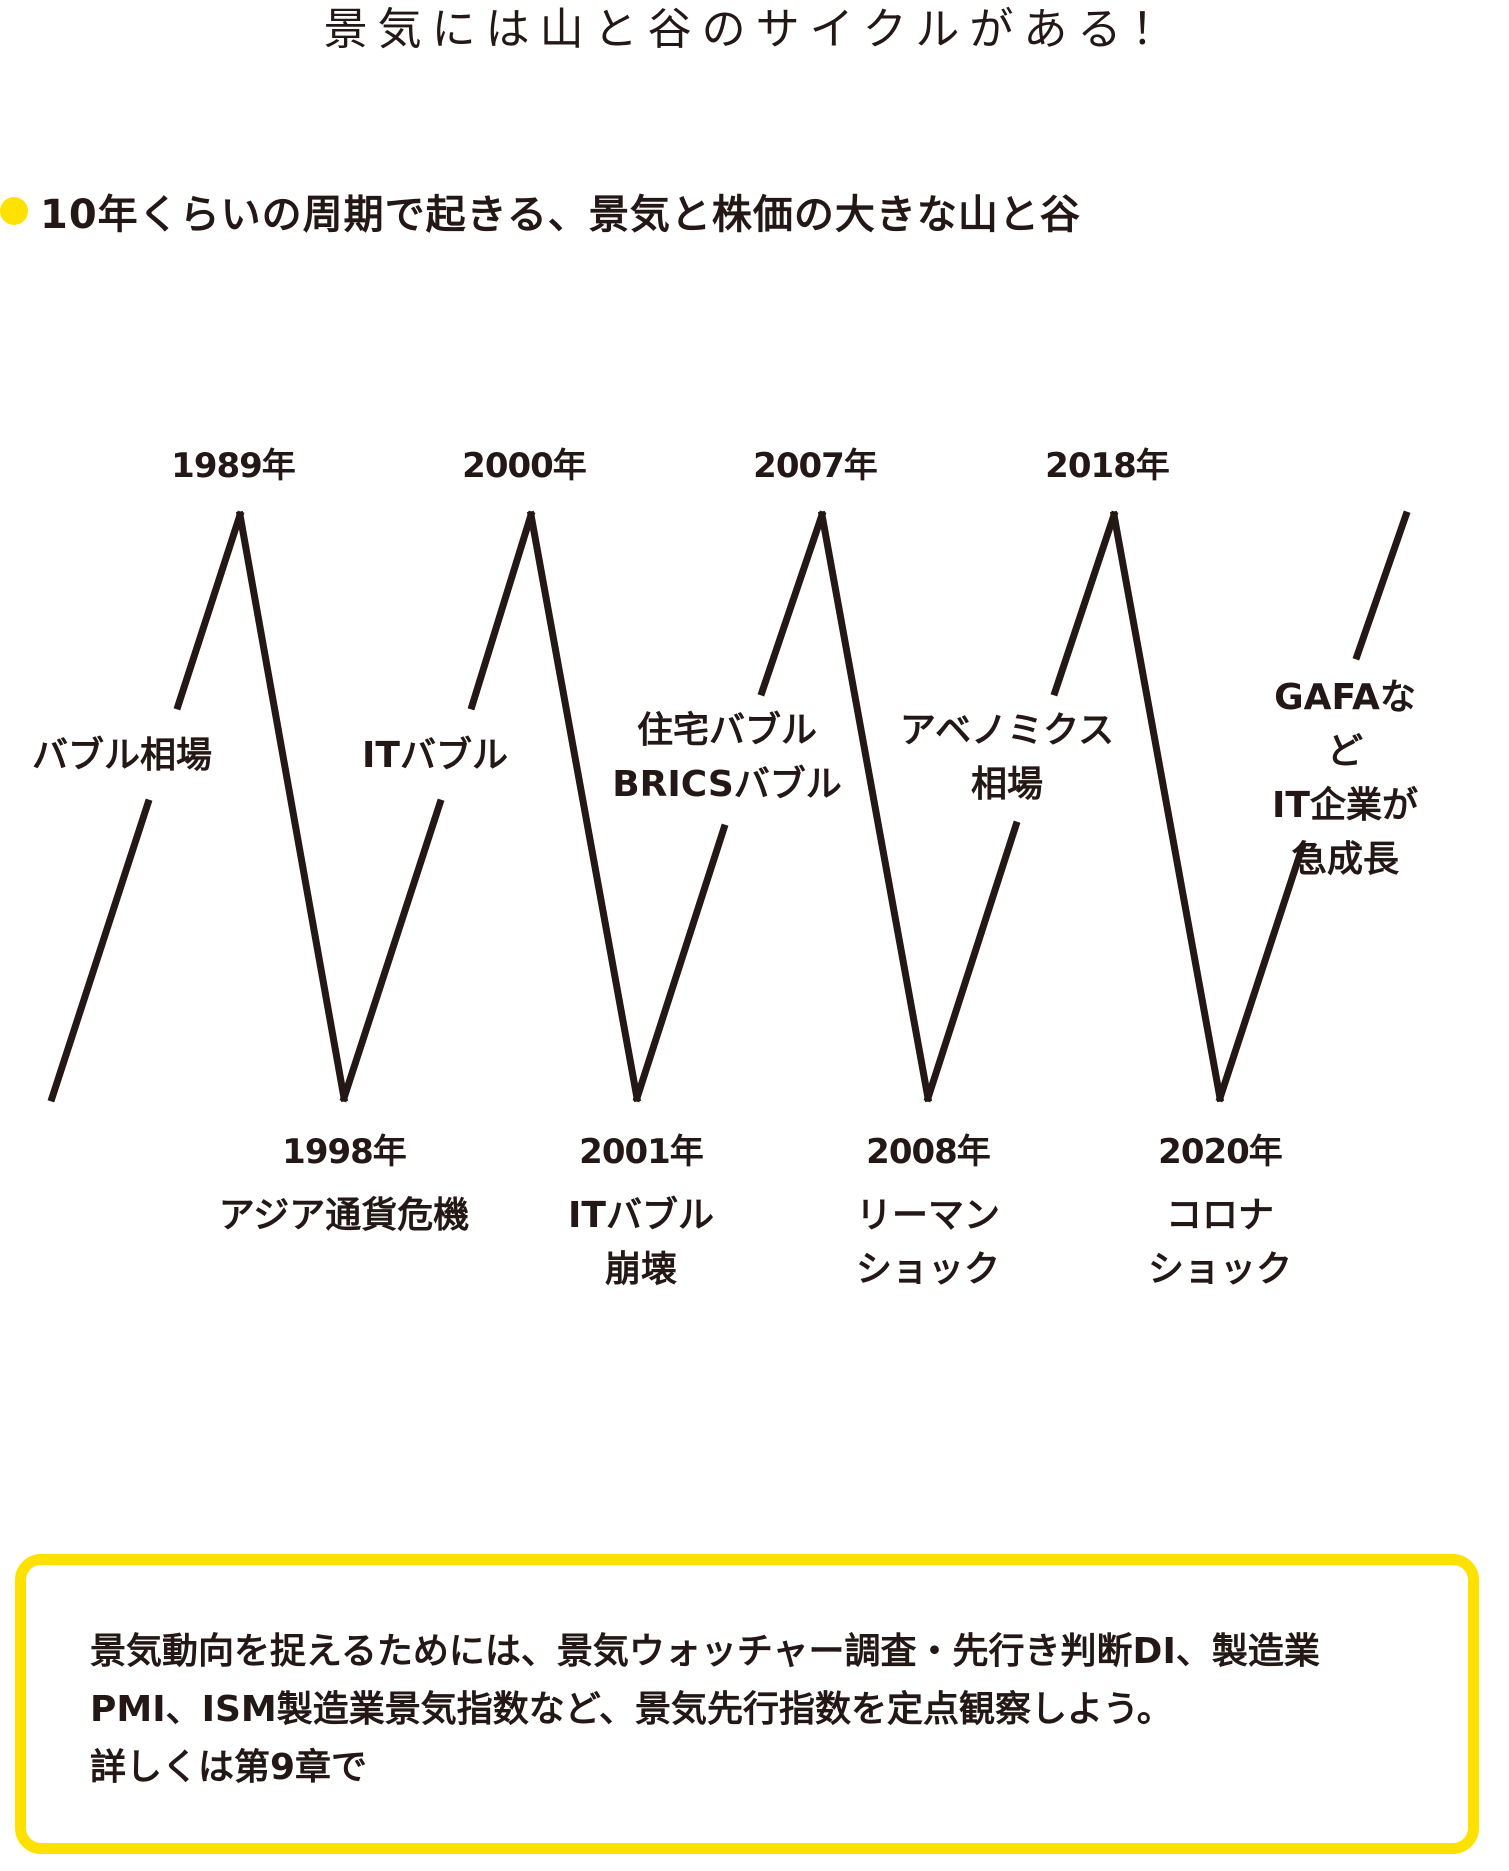 This screenshot has height=1871, width=1509. I want to click on rise-4-lower, so click(972, 961).